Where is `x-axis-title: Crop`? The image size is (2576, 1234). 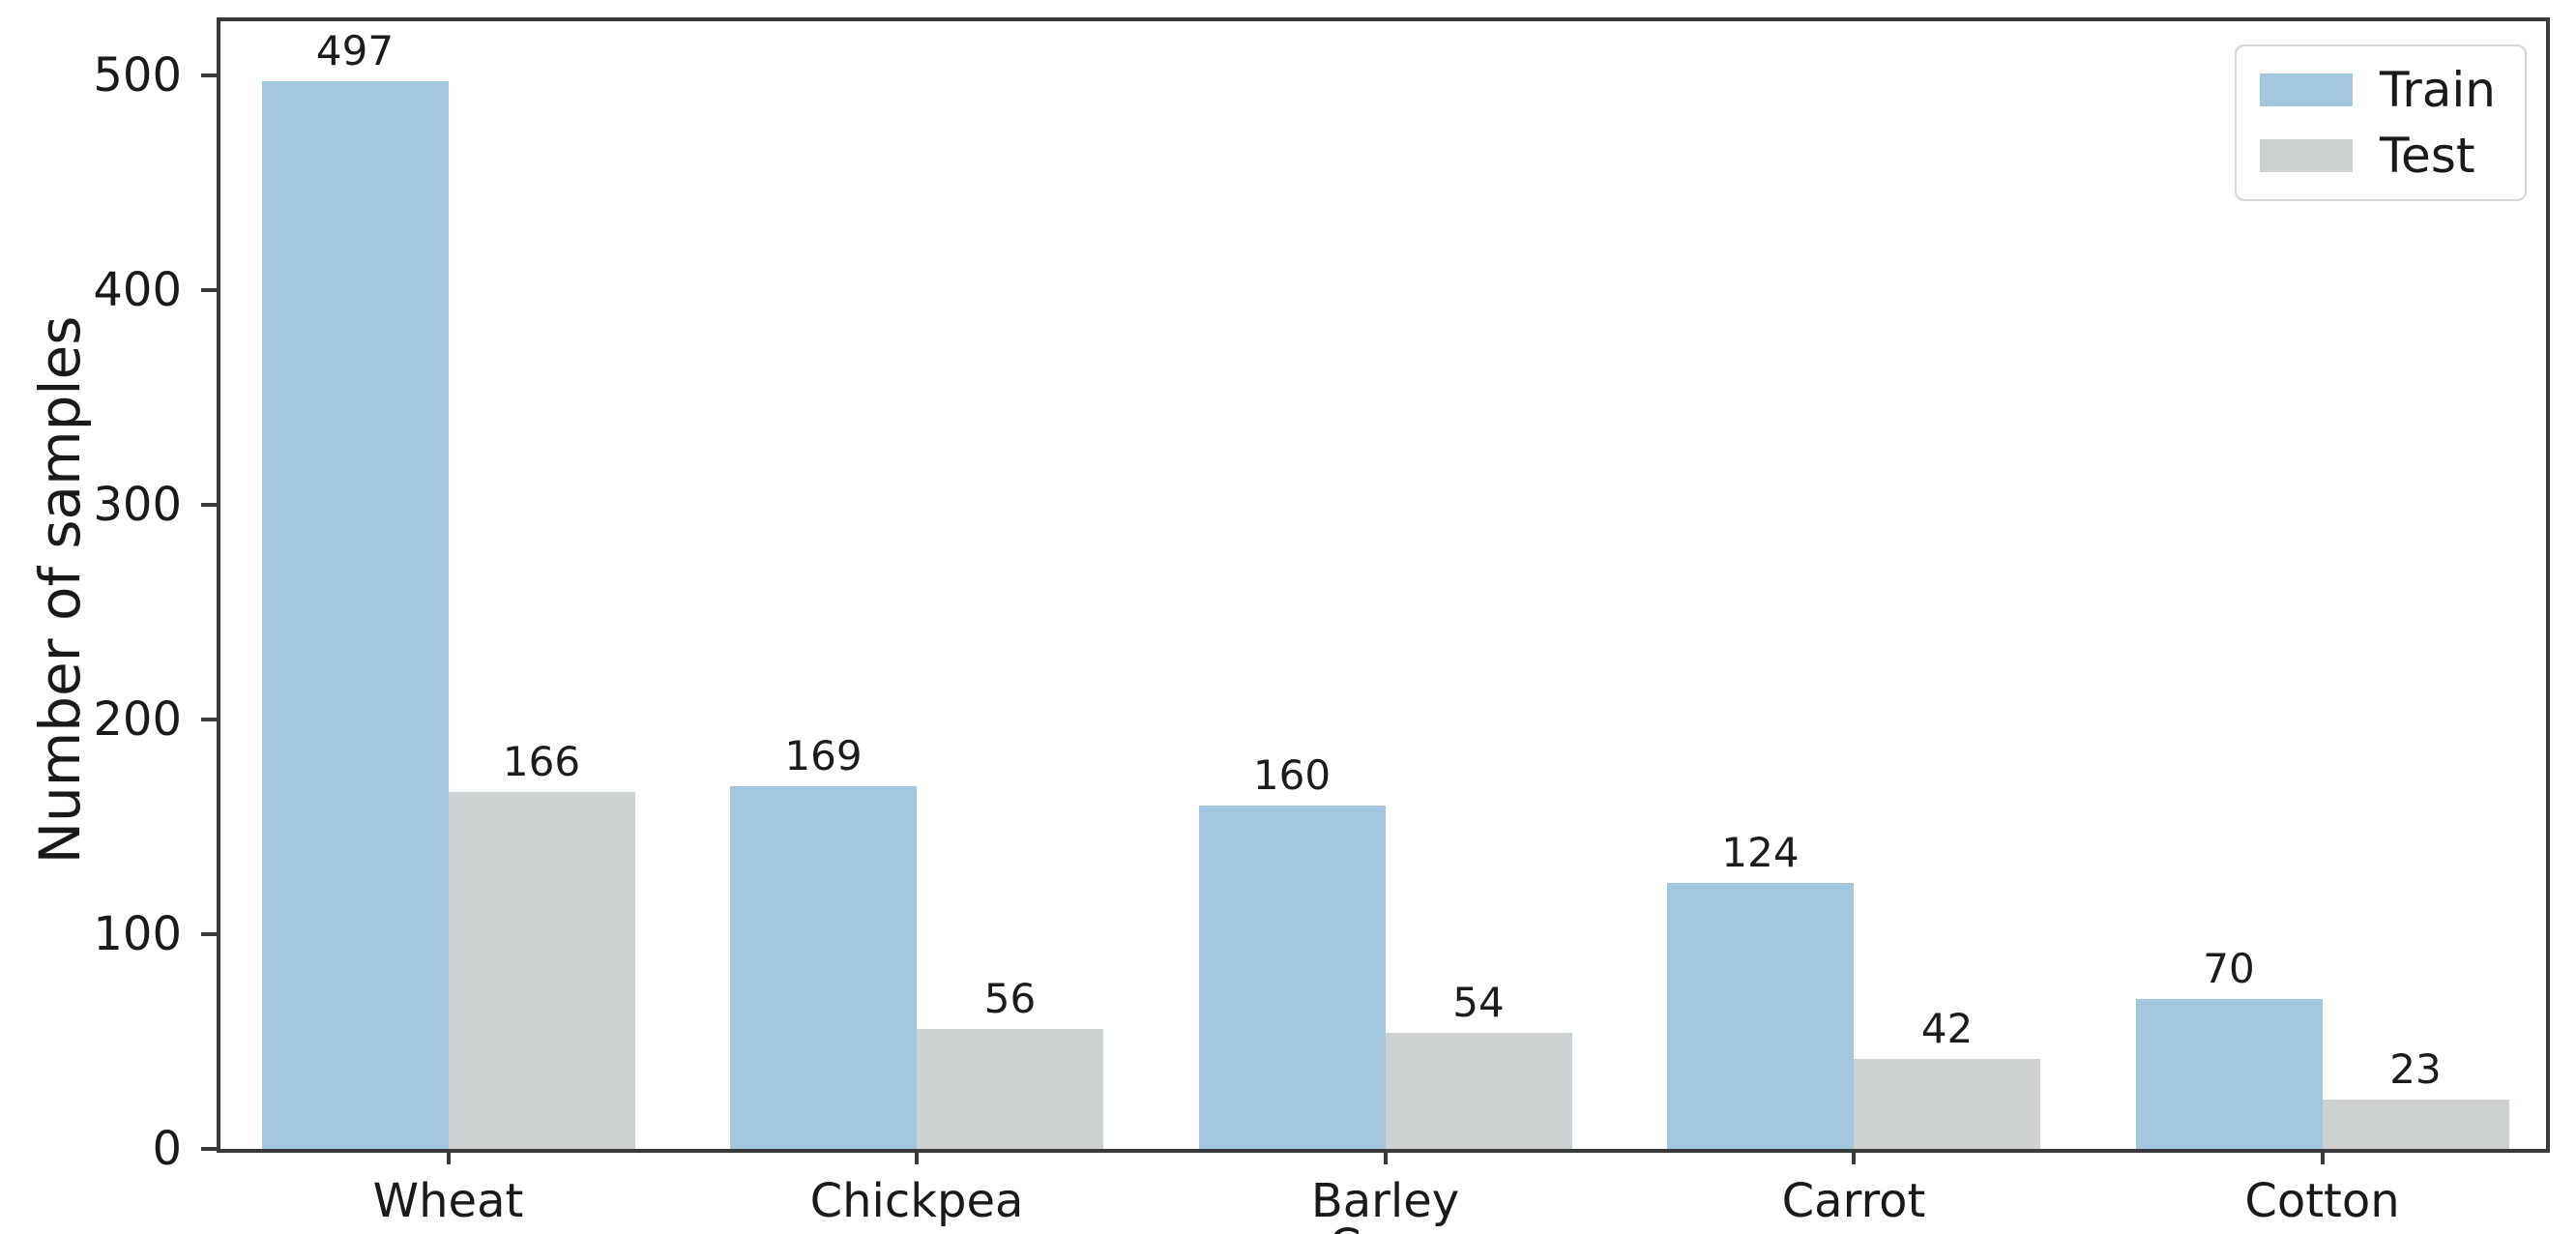
x-axis-title: Crop is located at coordinates (1383, 1226).